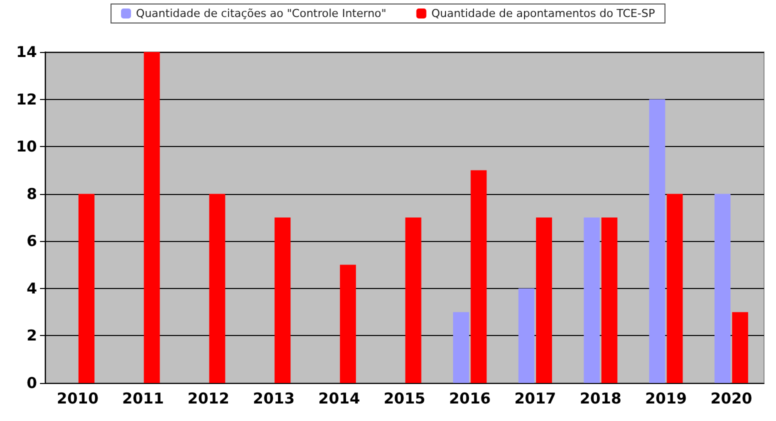  What do you see at coordinates (31, 383) in the screenshot?
I see `y-tick-label: 0` at bounding box center [31, 383].